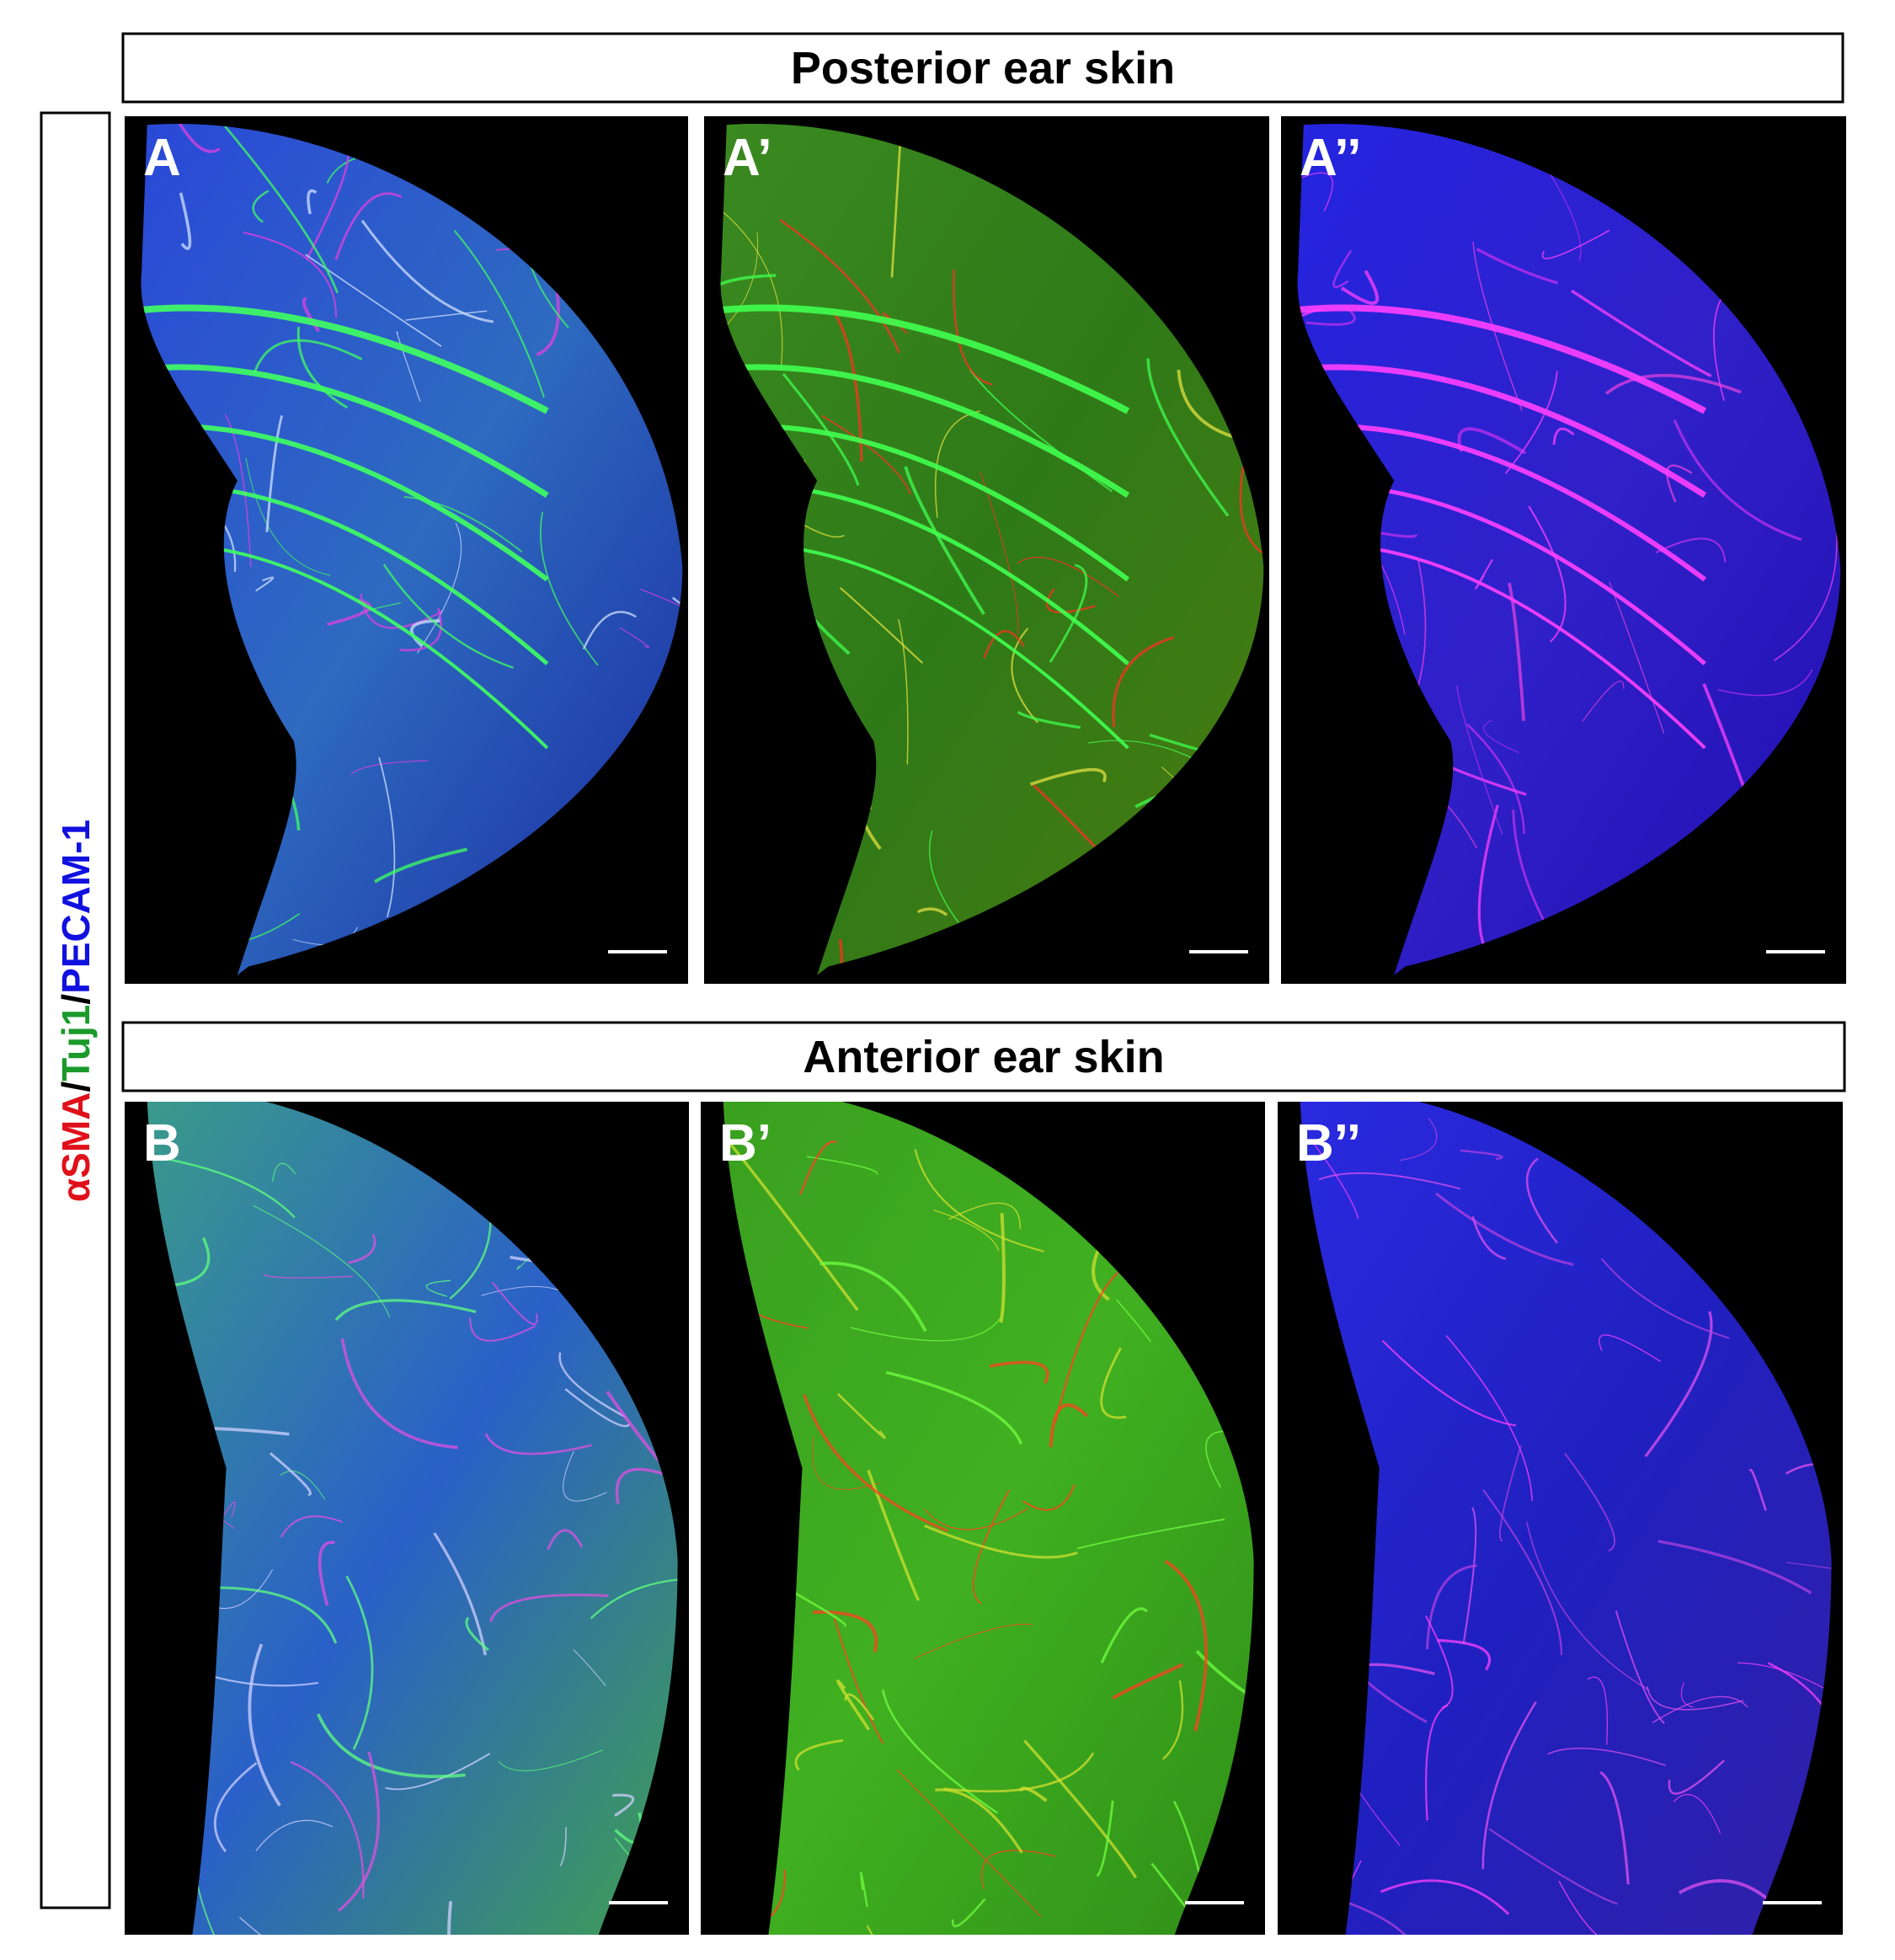  I want to click on side-label-box, so click(76, 1010).